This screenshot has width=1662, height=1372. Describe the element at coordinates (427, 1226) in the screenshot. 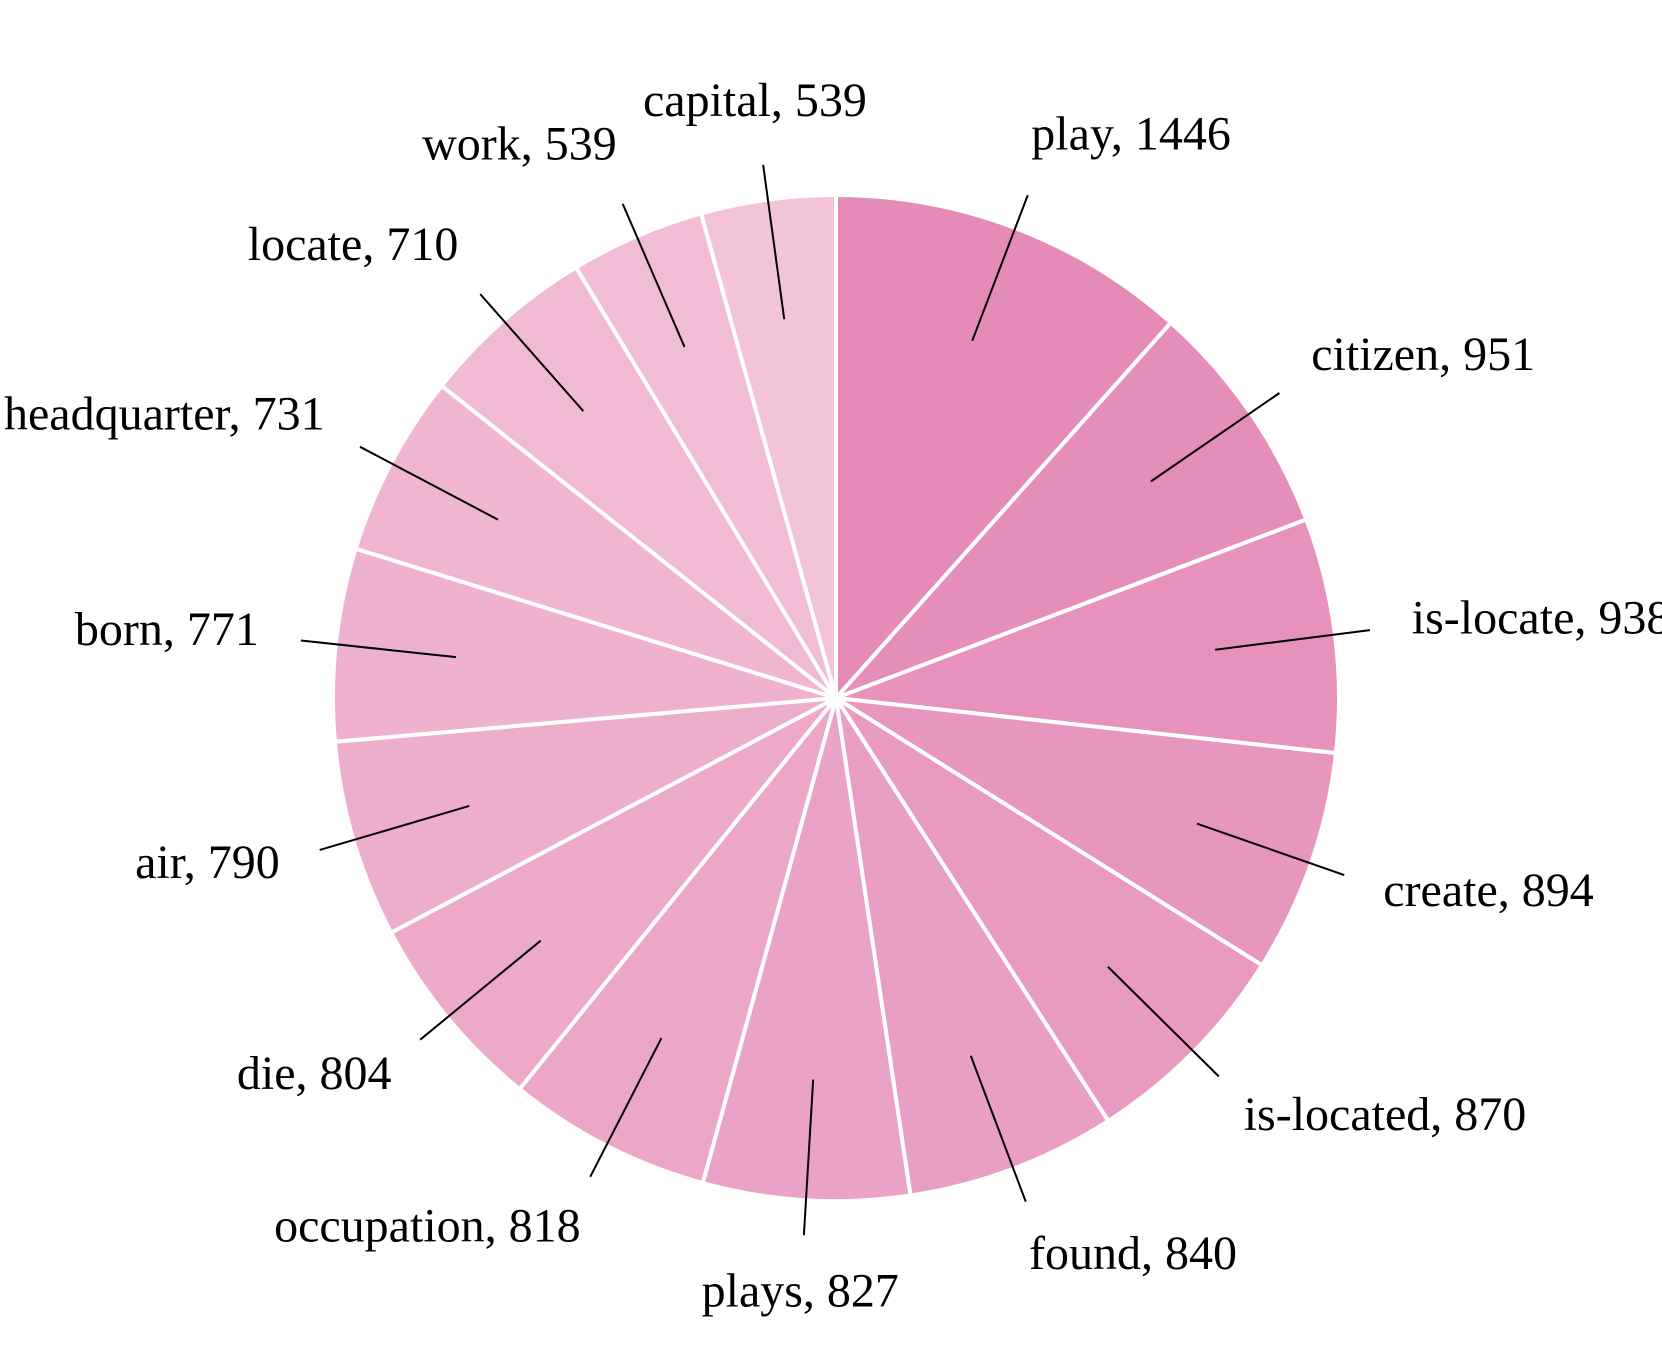

I see `slice-label-occupation: occupation, 818` at that location.